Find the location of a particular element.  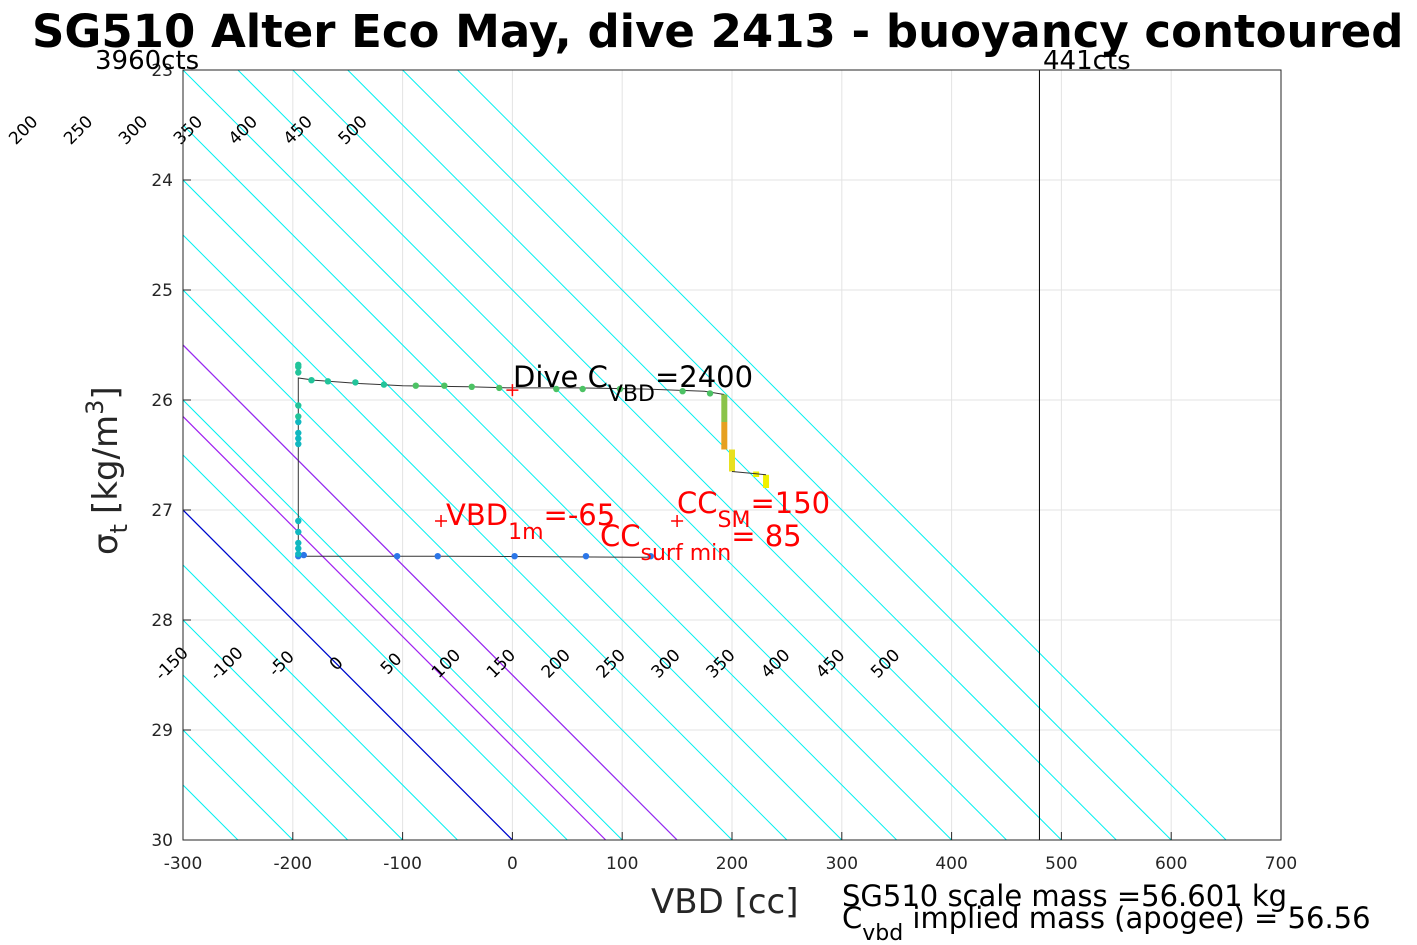

x-tick-label: -100 is located at coordinates (402, 864).